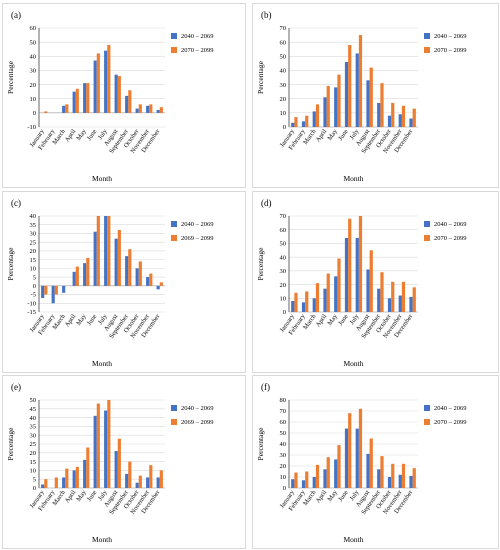 The image size is (500, 550). I want to click on bar-series2-march, so click(317, 115).